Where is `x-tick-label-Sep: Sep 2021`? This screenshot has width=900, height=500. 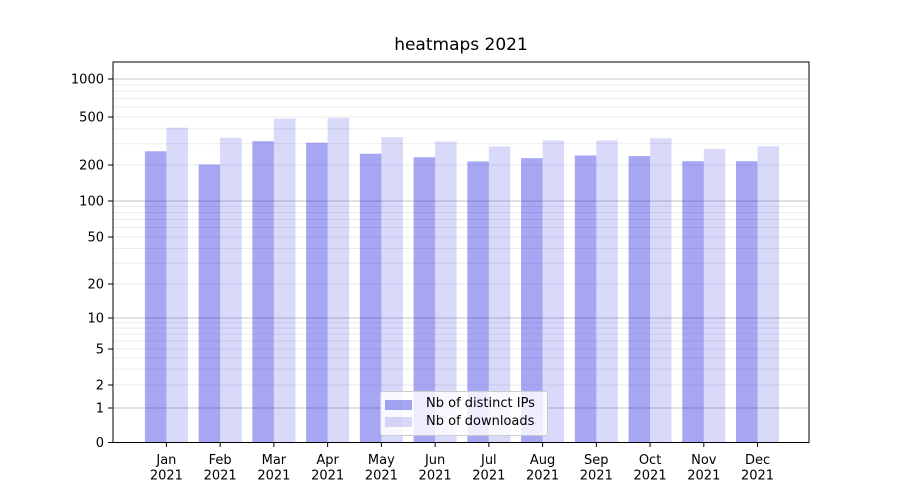 x-tick-label-Sep: Sep 2021 is located at coordinates (596, 468).